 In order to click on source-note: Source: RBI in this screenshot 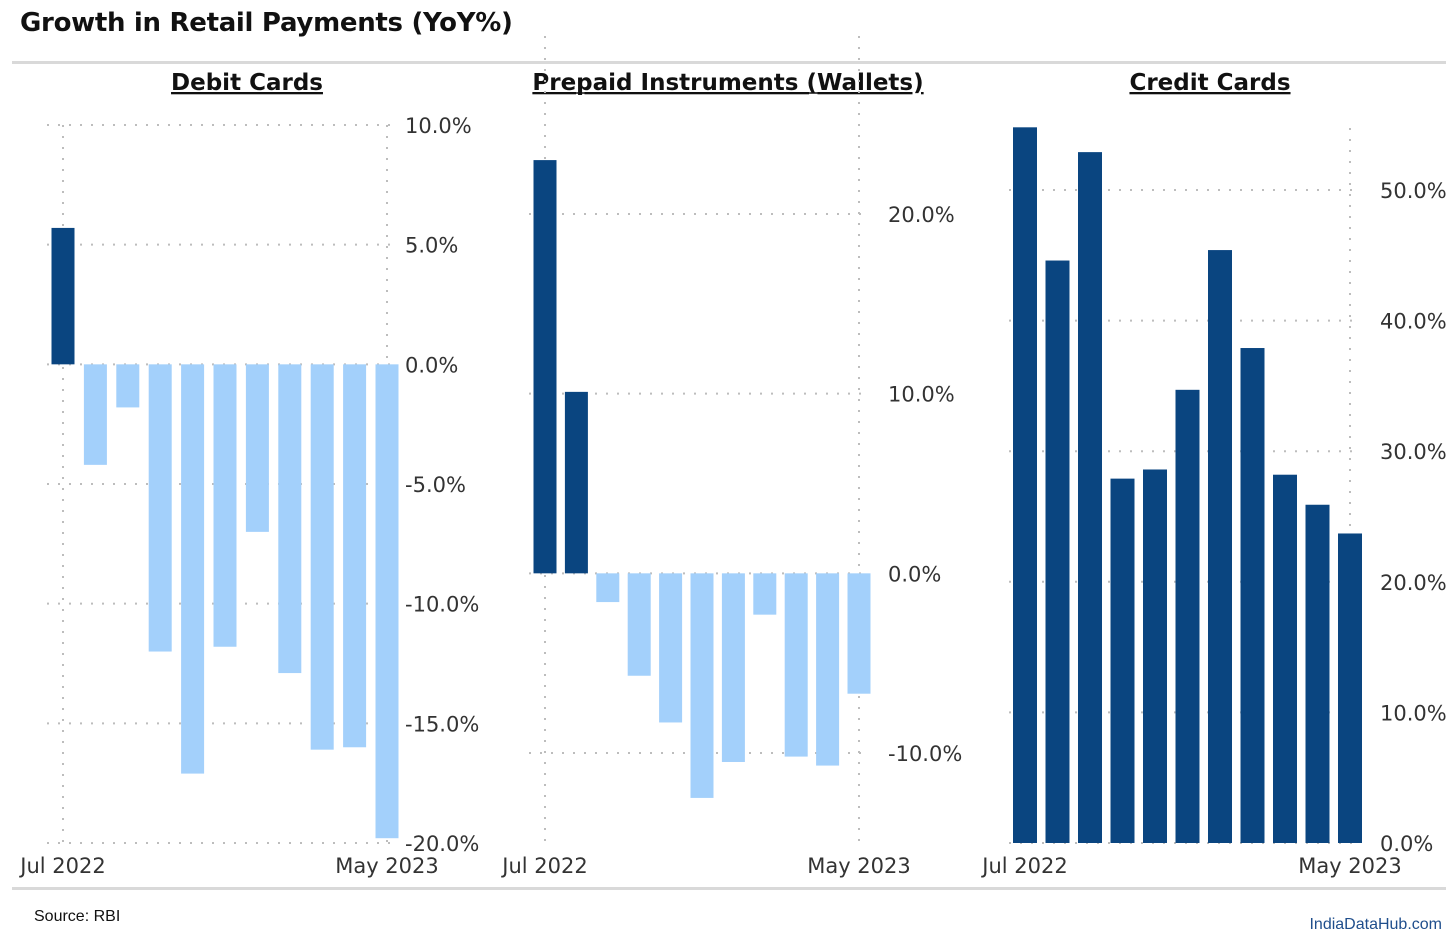, I will do `click(77, 916)`.